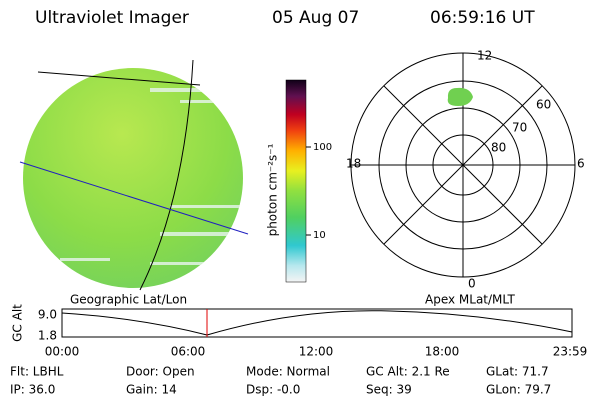  Describe the element at coordinates (322, 147) in the screenshot. I see `colorbar-tick: 100` at that location.